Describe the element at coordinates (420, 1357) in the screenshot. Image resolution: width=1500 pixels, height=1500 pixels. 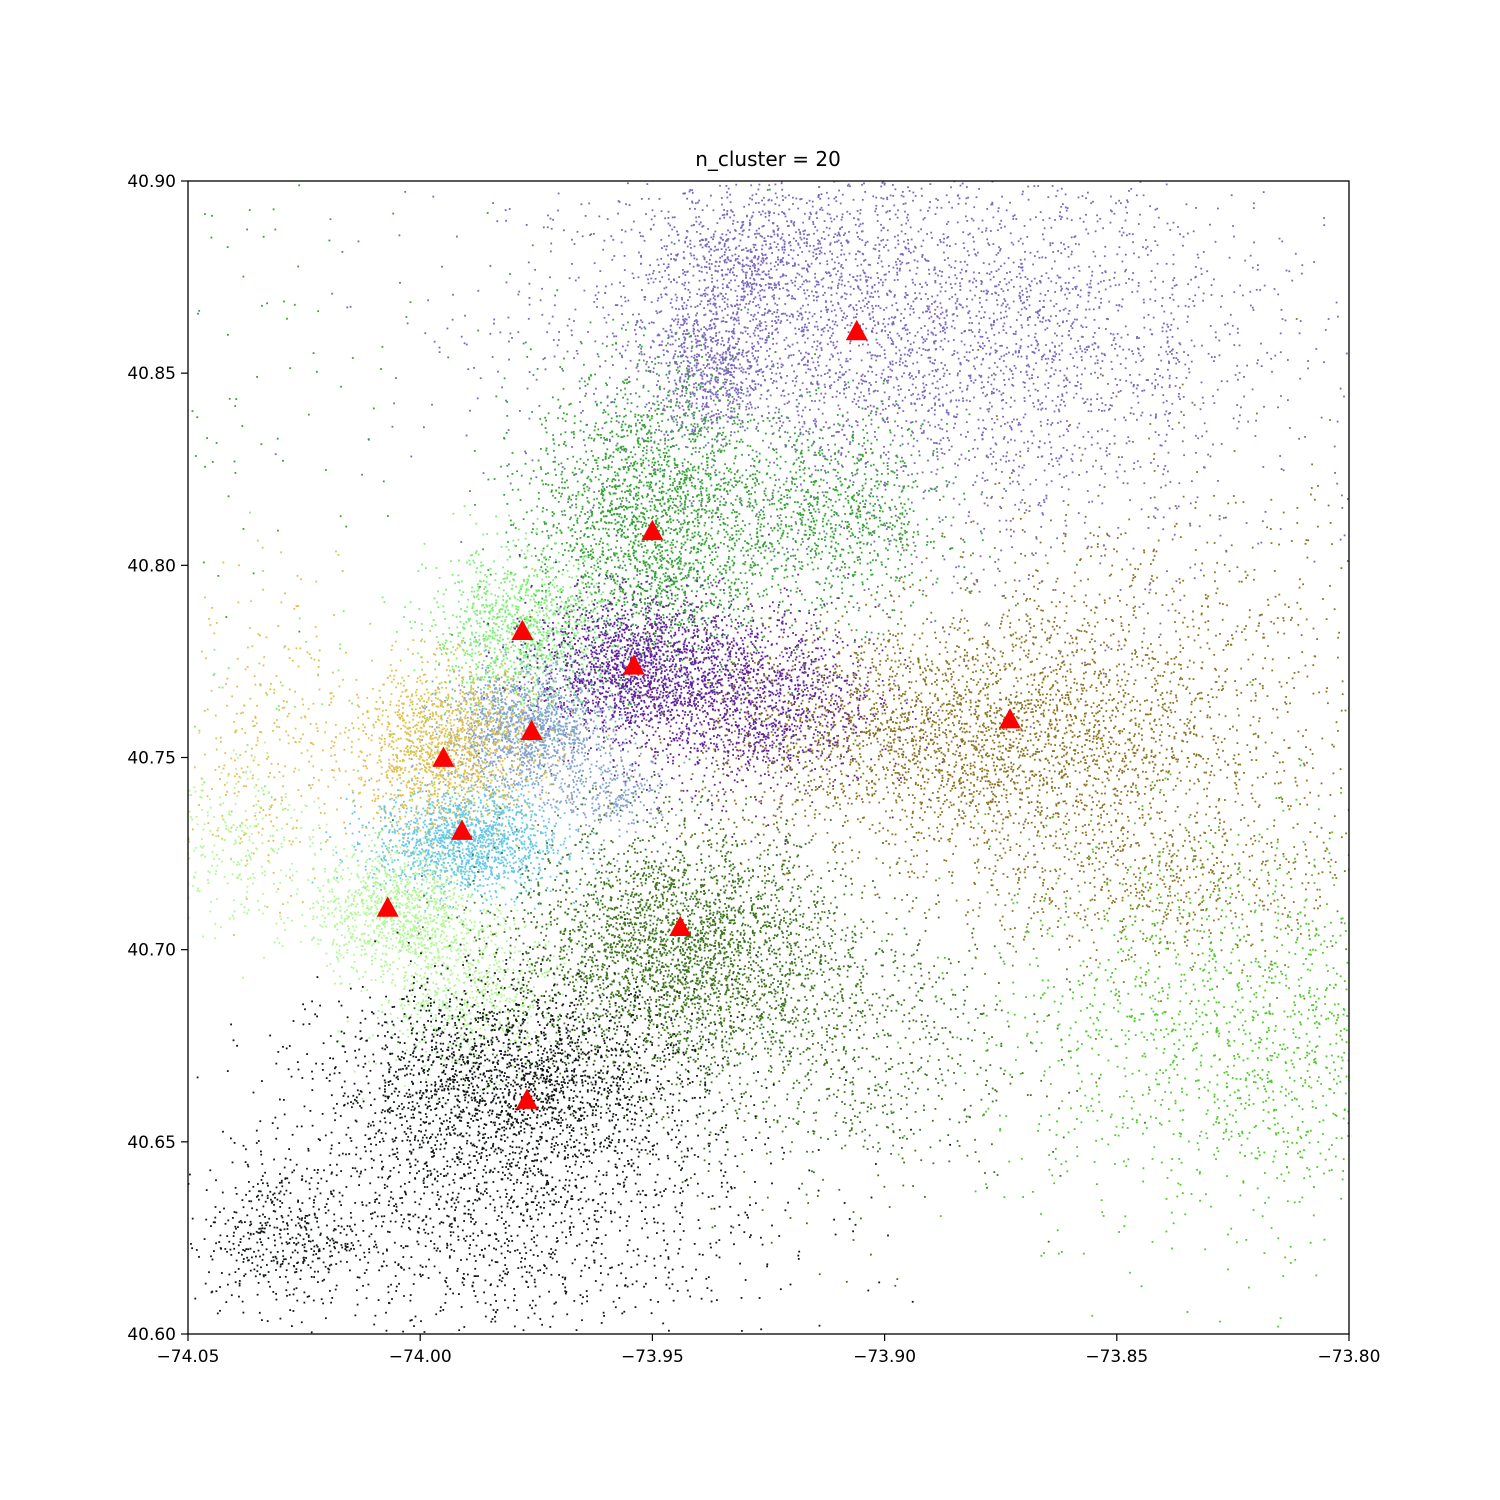
I see `x-tick-label-1: −74.00` at that location.